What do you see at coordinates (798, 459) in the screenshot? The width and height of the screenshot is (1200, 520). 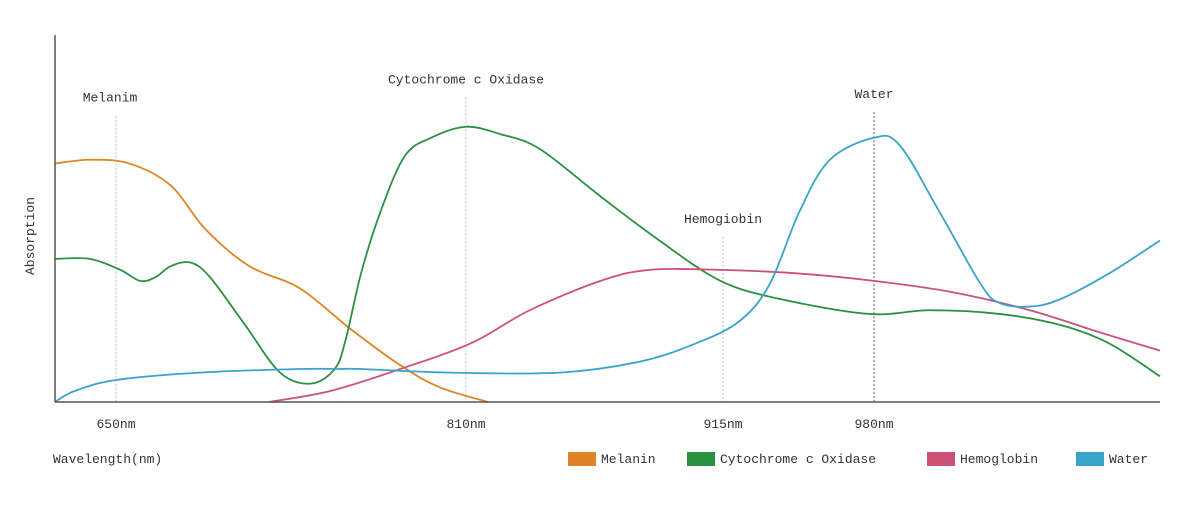 I see `legend-label: Cytochrome c Oxidase` at bounding box center [798, 459].